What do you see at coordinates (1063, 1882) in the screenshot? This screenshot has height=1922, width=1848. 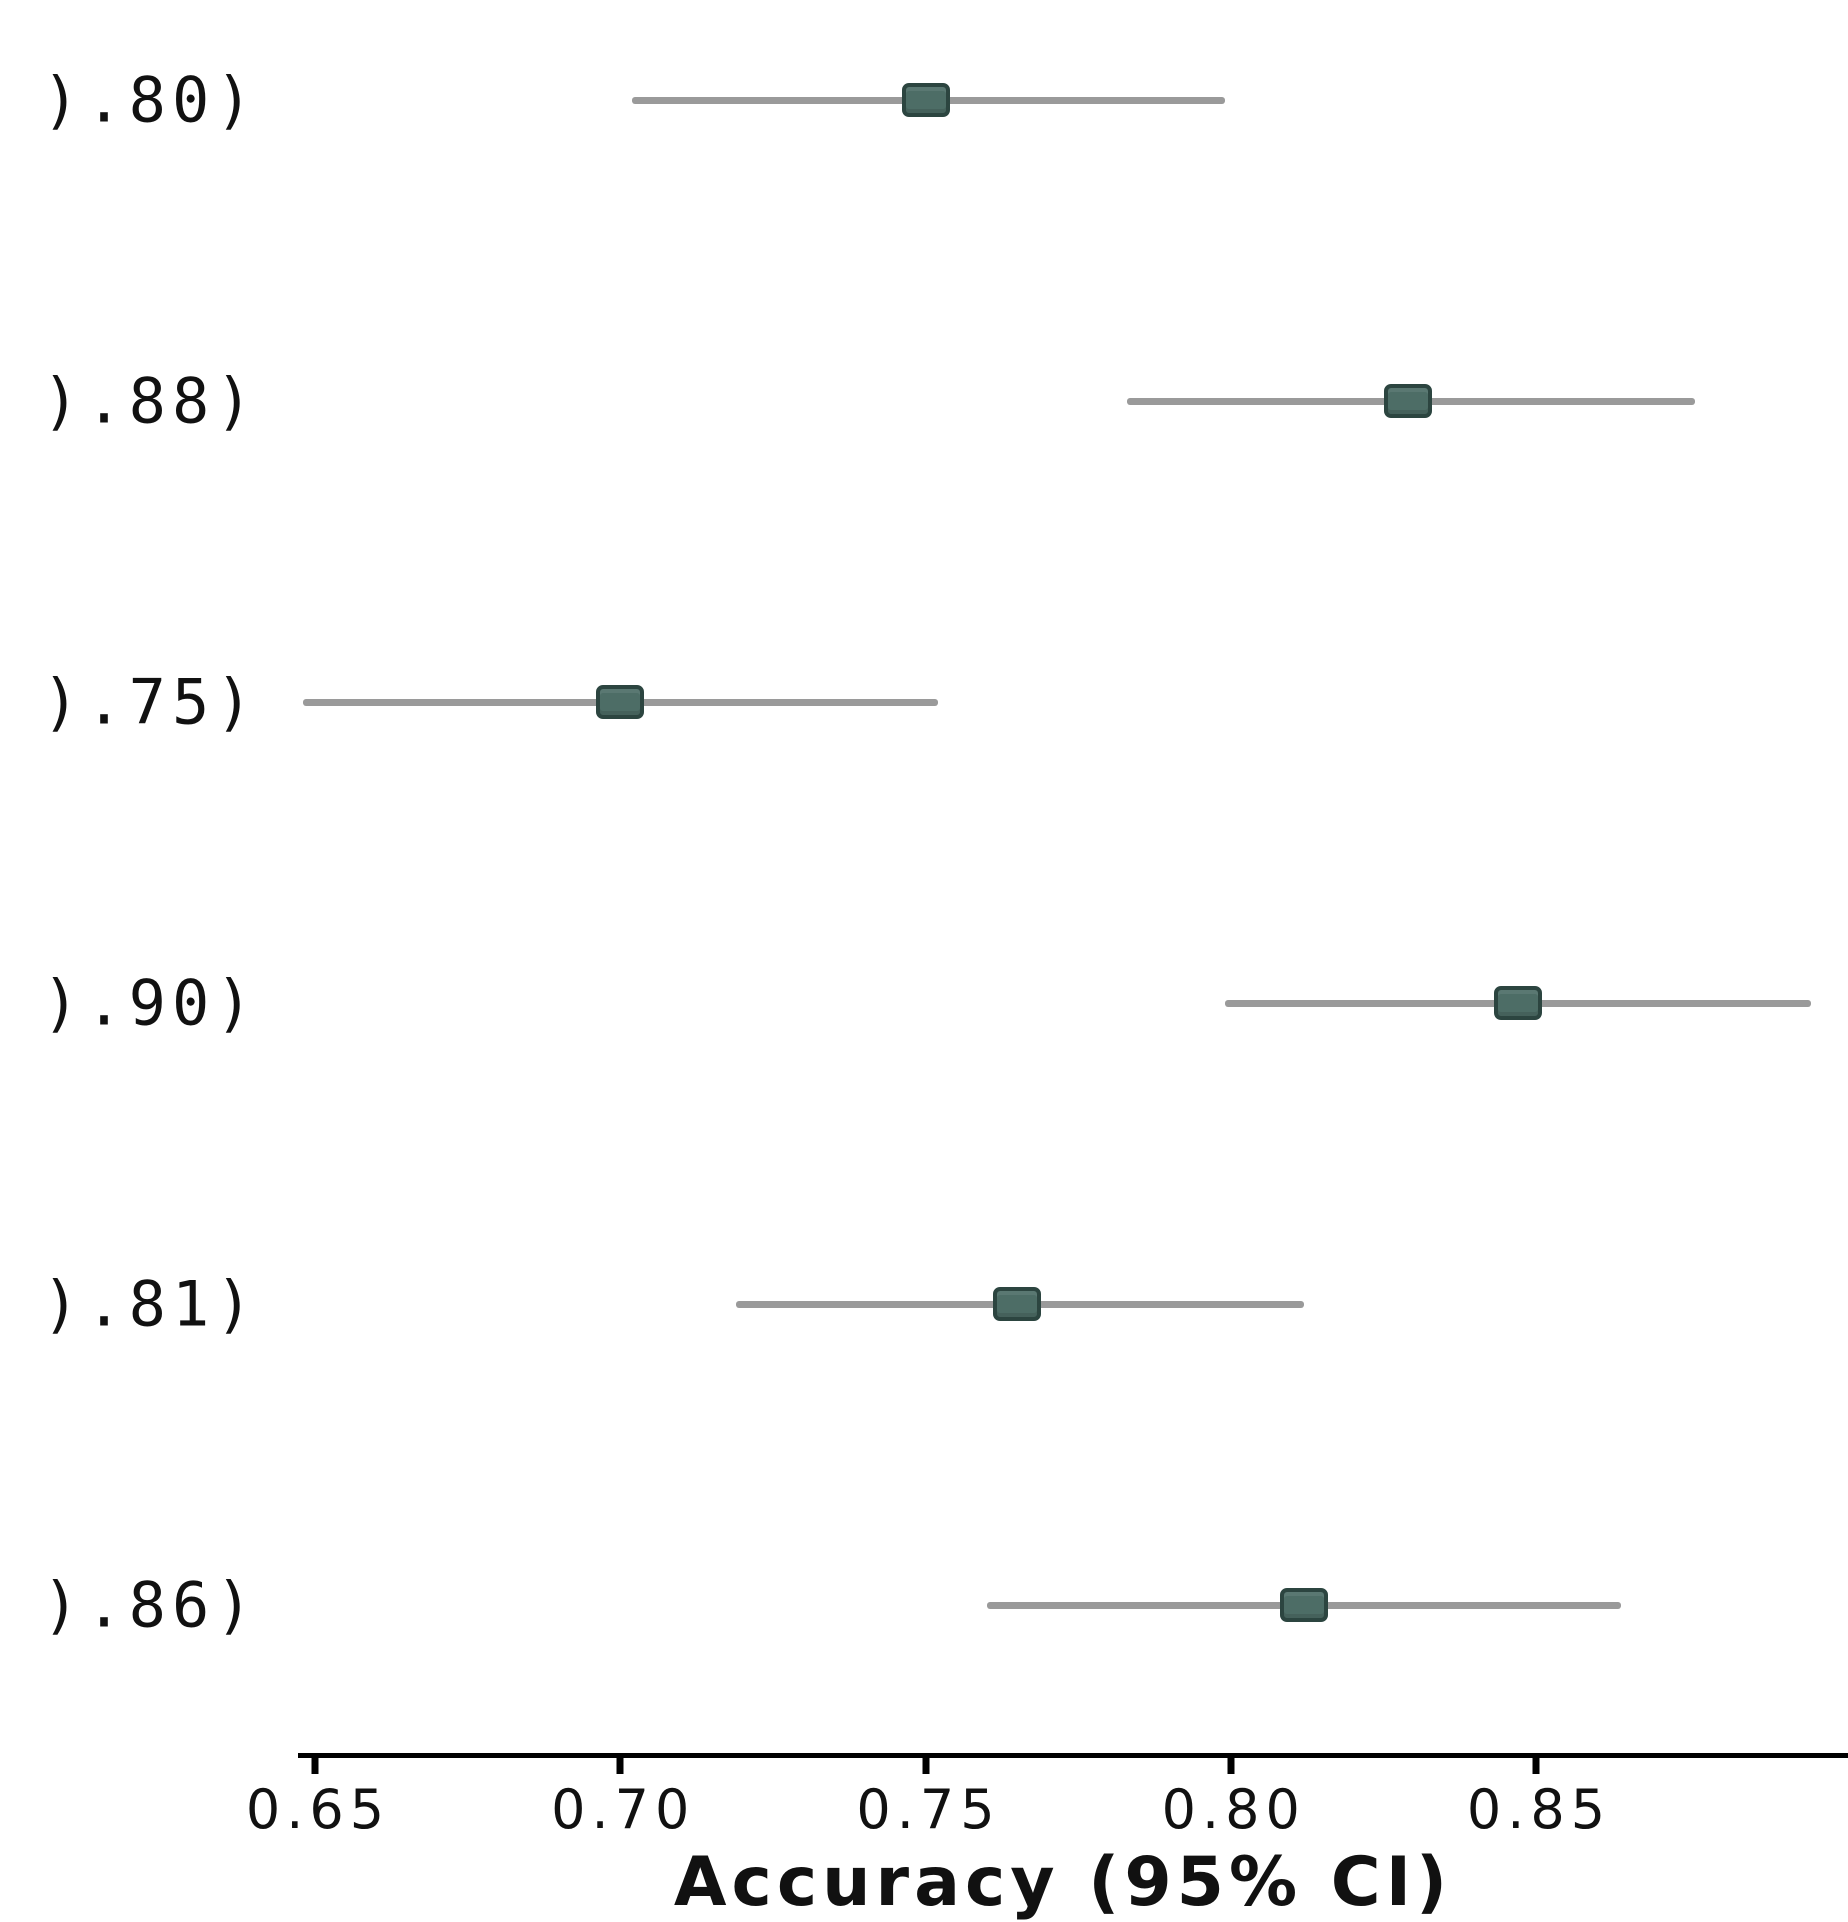 I see `x-axis-title: Accuracy (95% CI)` at bounding box center [1063, 1882].